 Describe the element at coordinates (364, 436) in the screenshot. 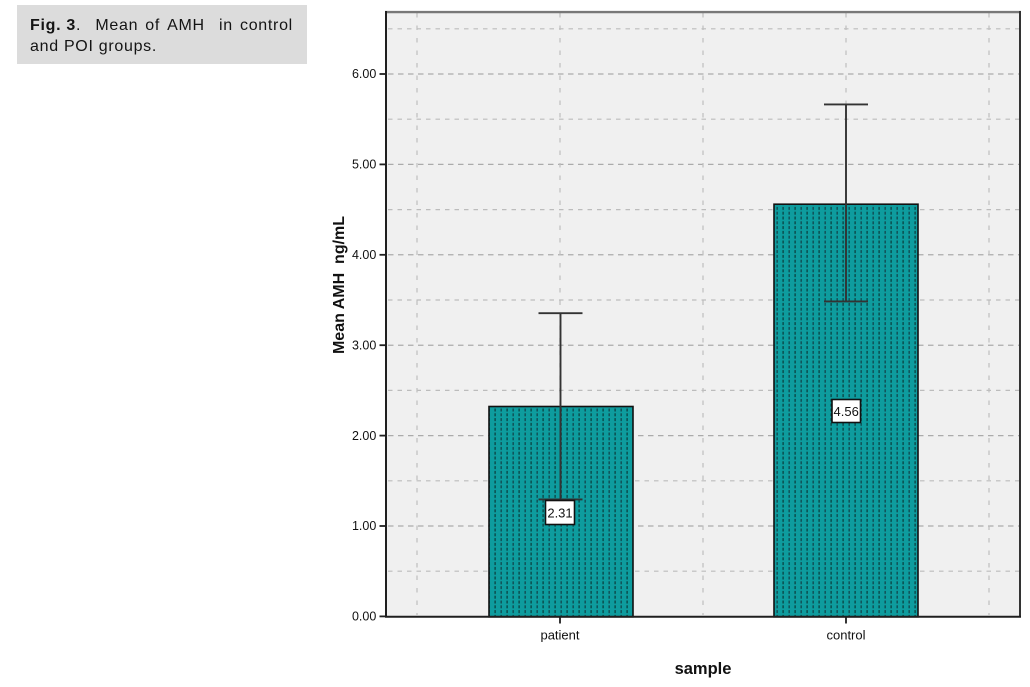

I see `svg-text: 2.00` at that location.